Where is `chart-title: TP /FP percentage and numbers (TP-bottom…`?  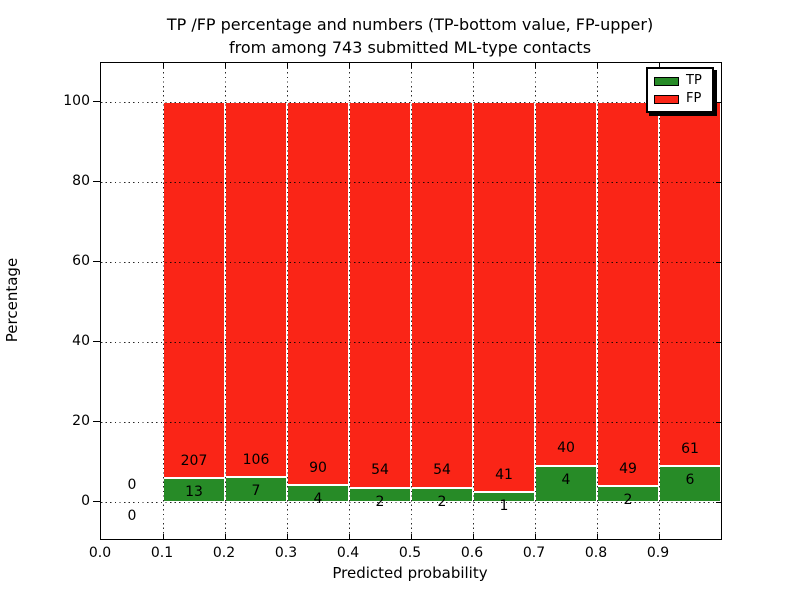 chart-title: TP /FP percentage and numbers (TP-bottom… is located at coordinates (410, 36).